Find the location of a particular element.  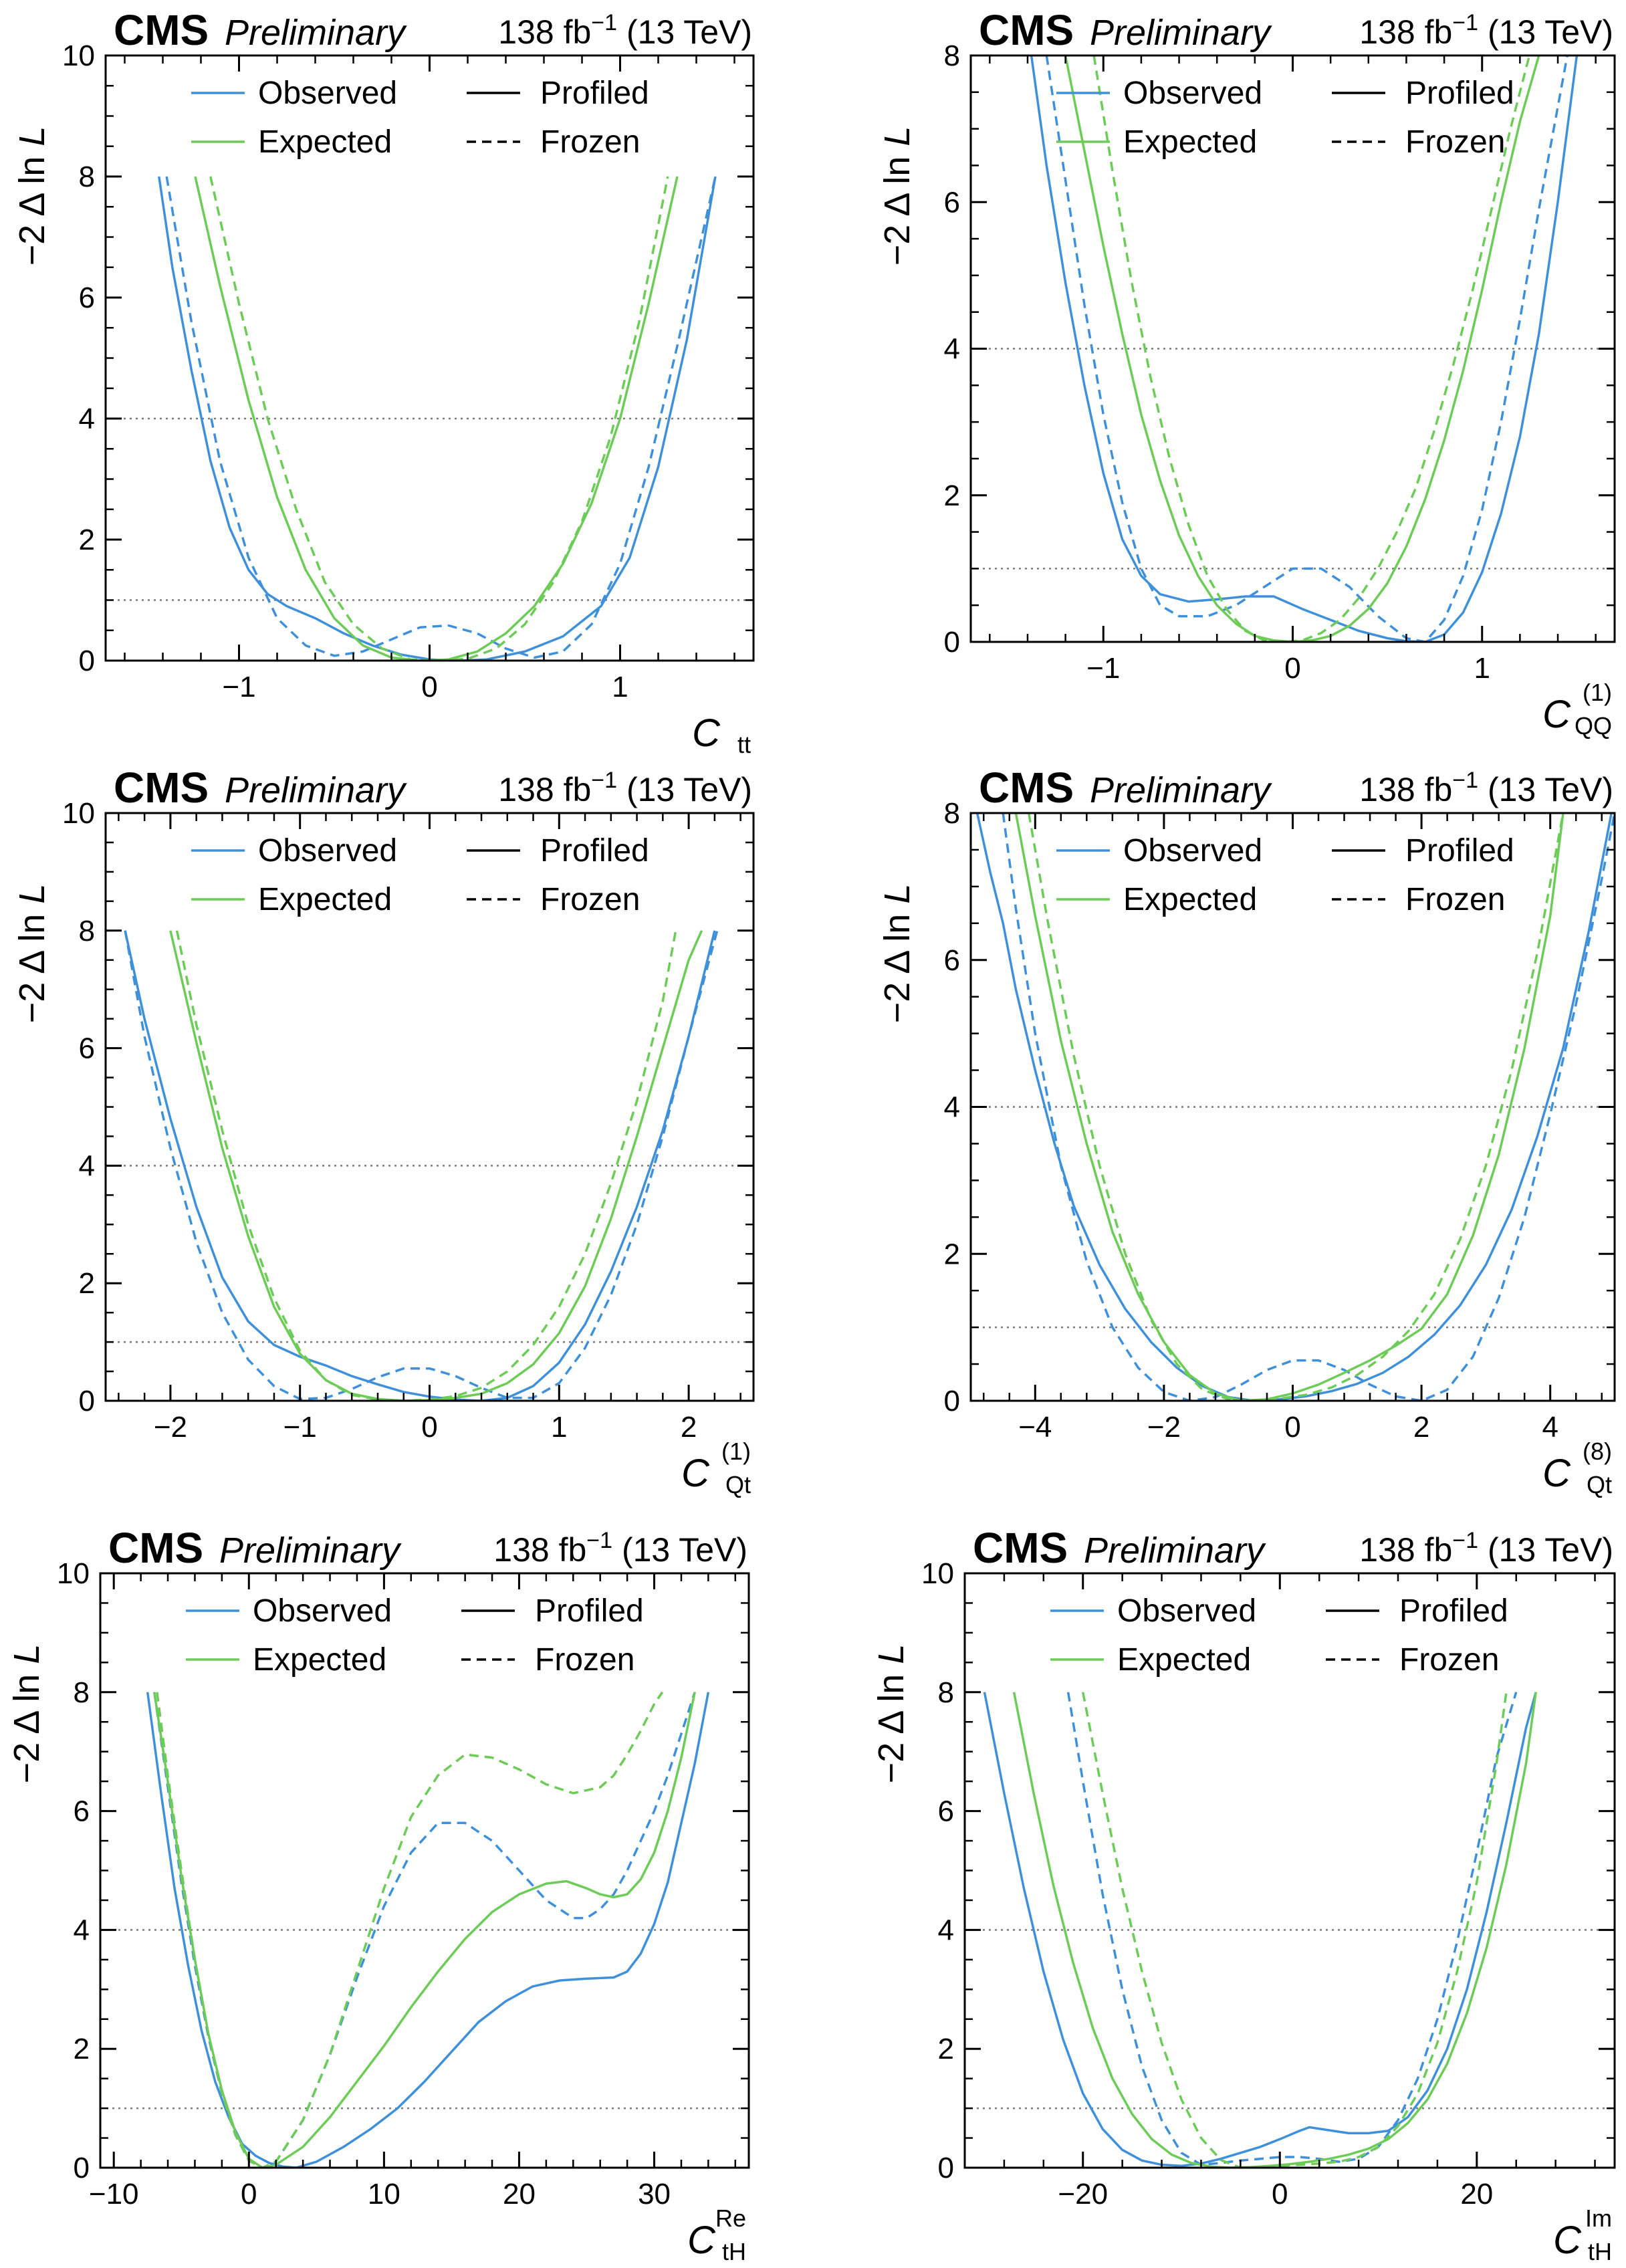

x-axis-label: tt C is located at coordinates (721, 734).